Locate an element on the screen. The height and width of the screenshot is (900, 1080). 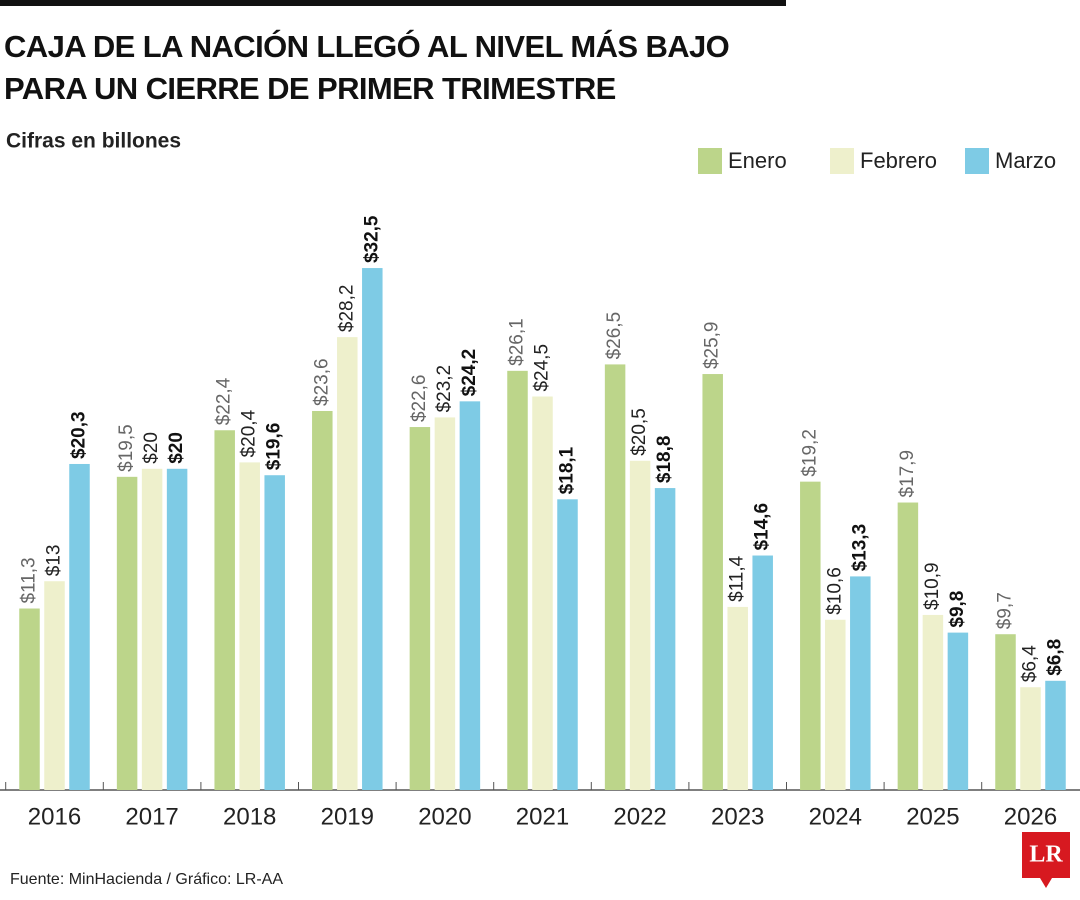
x-tick-label: 2022 is located at coordinates (639, 816).